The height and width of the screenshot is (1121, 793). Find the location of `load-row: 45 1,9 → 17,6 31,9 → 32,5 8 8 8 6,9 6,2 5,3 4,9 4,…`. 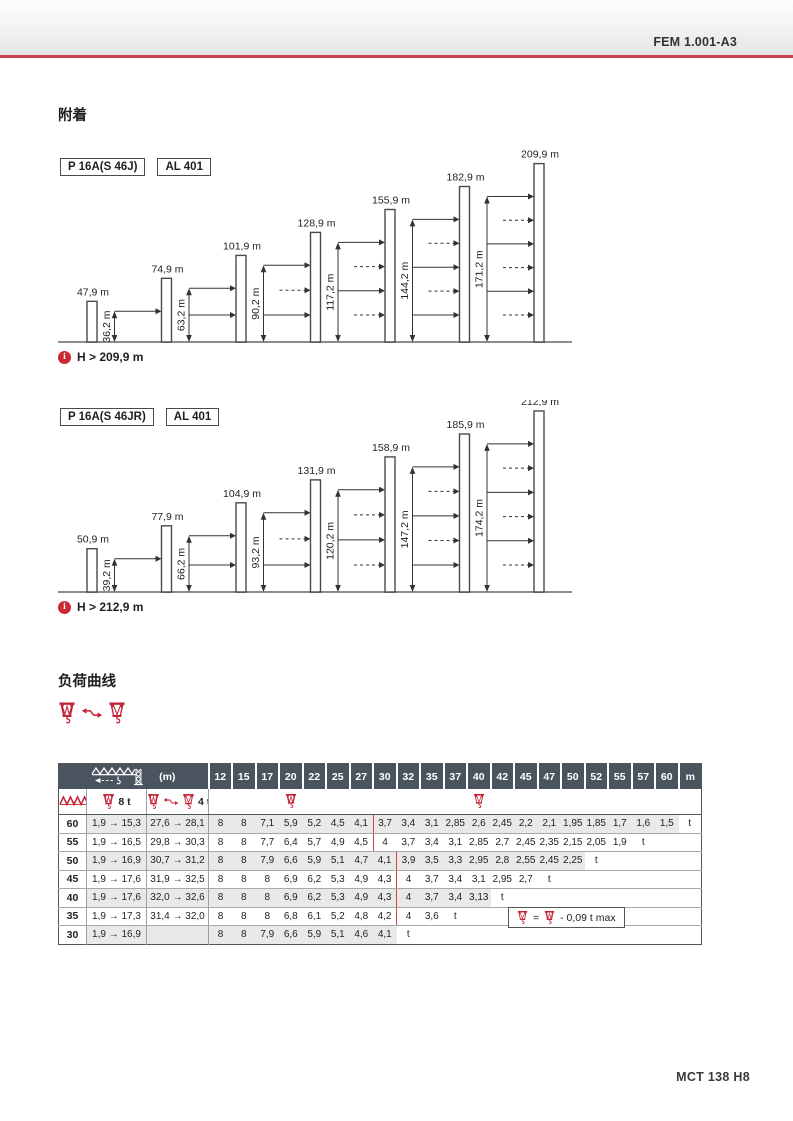

load-row: 45 1,9 → 17,6 31,9 → 32,5 8 8 8 6,9 6,2 5,3 4,9 4,… is located at coordinates (380, 879).